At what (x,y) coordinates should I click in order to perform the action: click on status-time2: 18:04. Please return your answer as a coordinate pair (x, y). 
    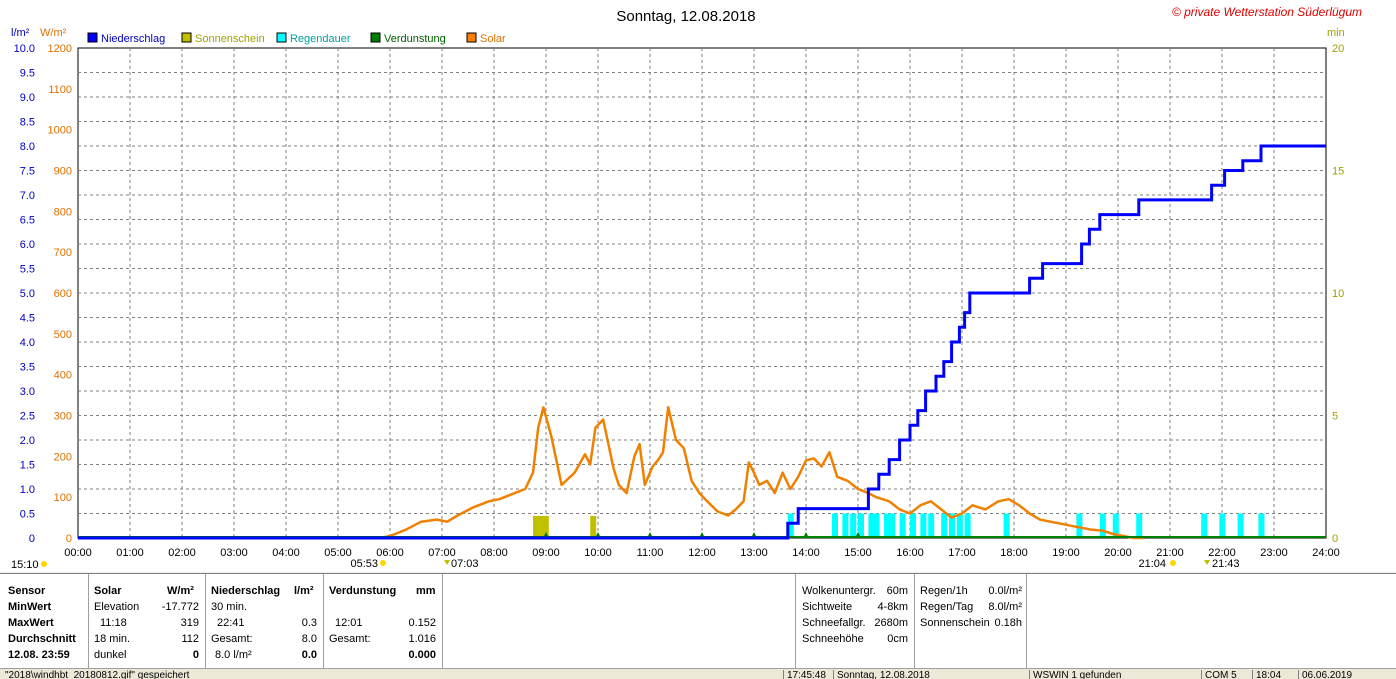
    Looking at the image, I should click on (1274, 674).